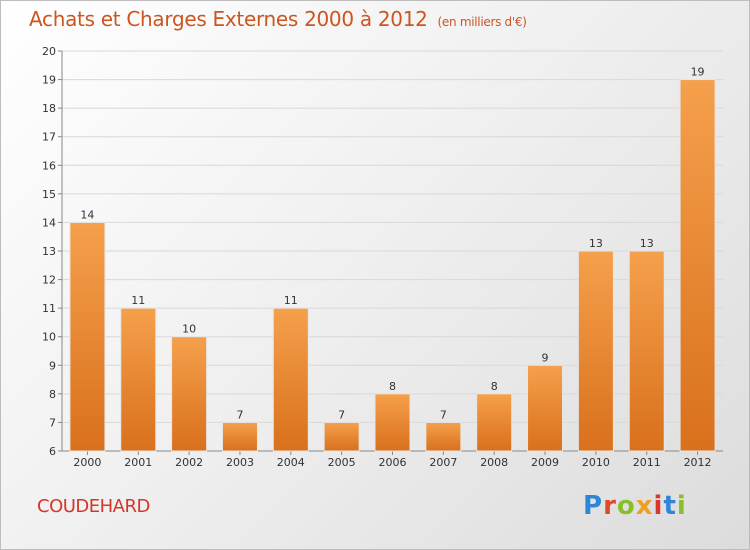  I want to click on bar-value-label: 19, so click(698, 72).